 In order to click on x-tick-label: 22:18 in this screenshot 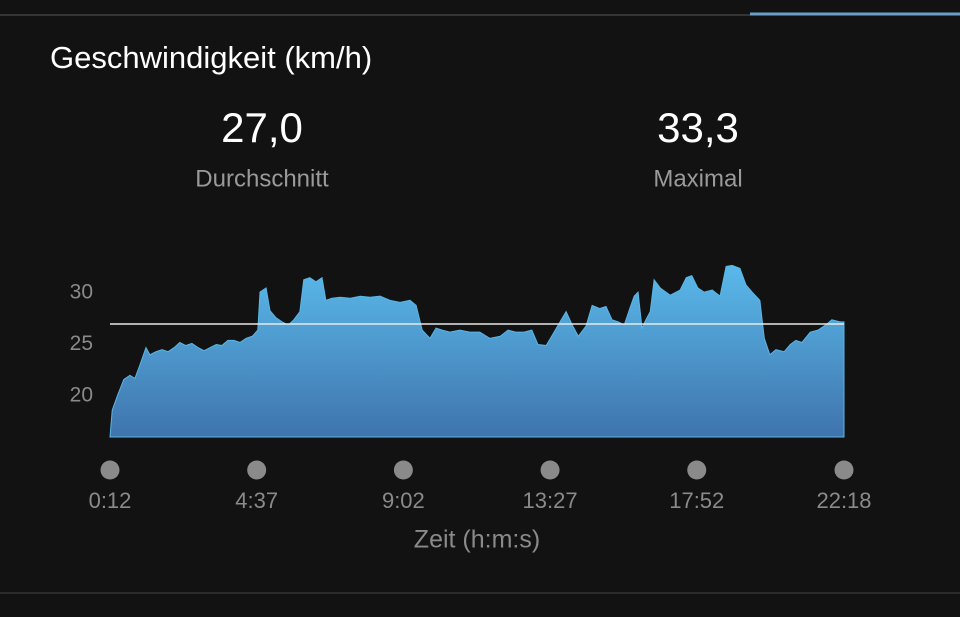, I will do `click(843, 500)`.